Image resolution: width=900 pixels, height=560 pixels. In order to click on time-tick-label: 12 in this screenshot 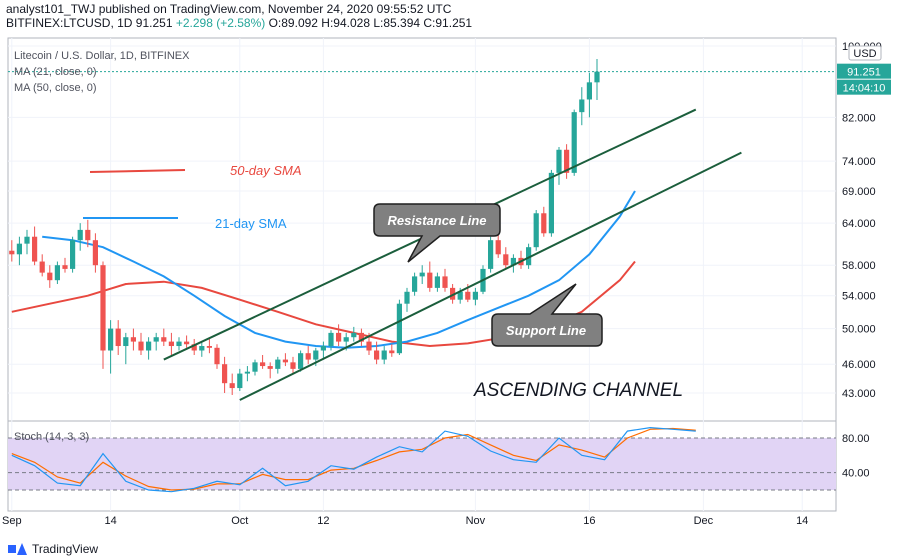, I will do `click(323, 521)`.